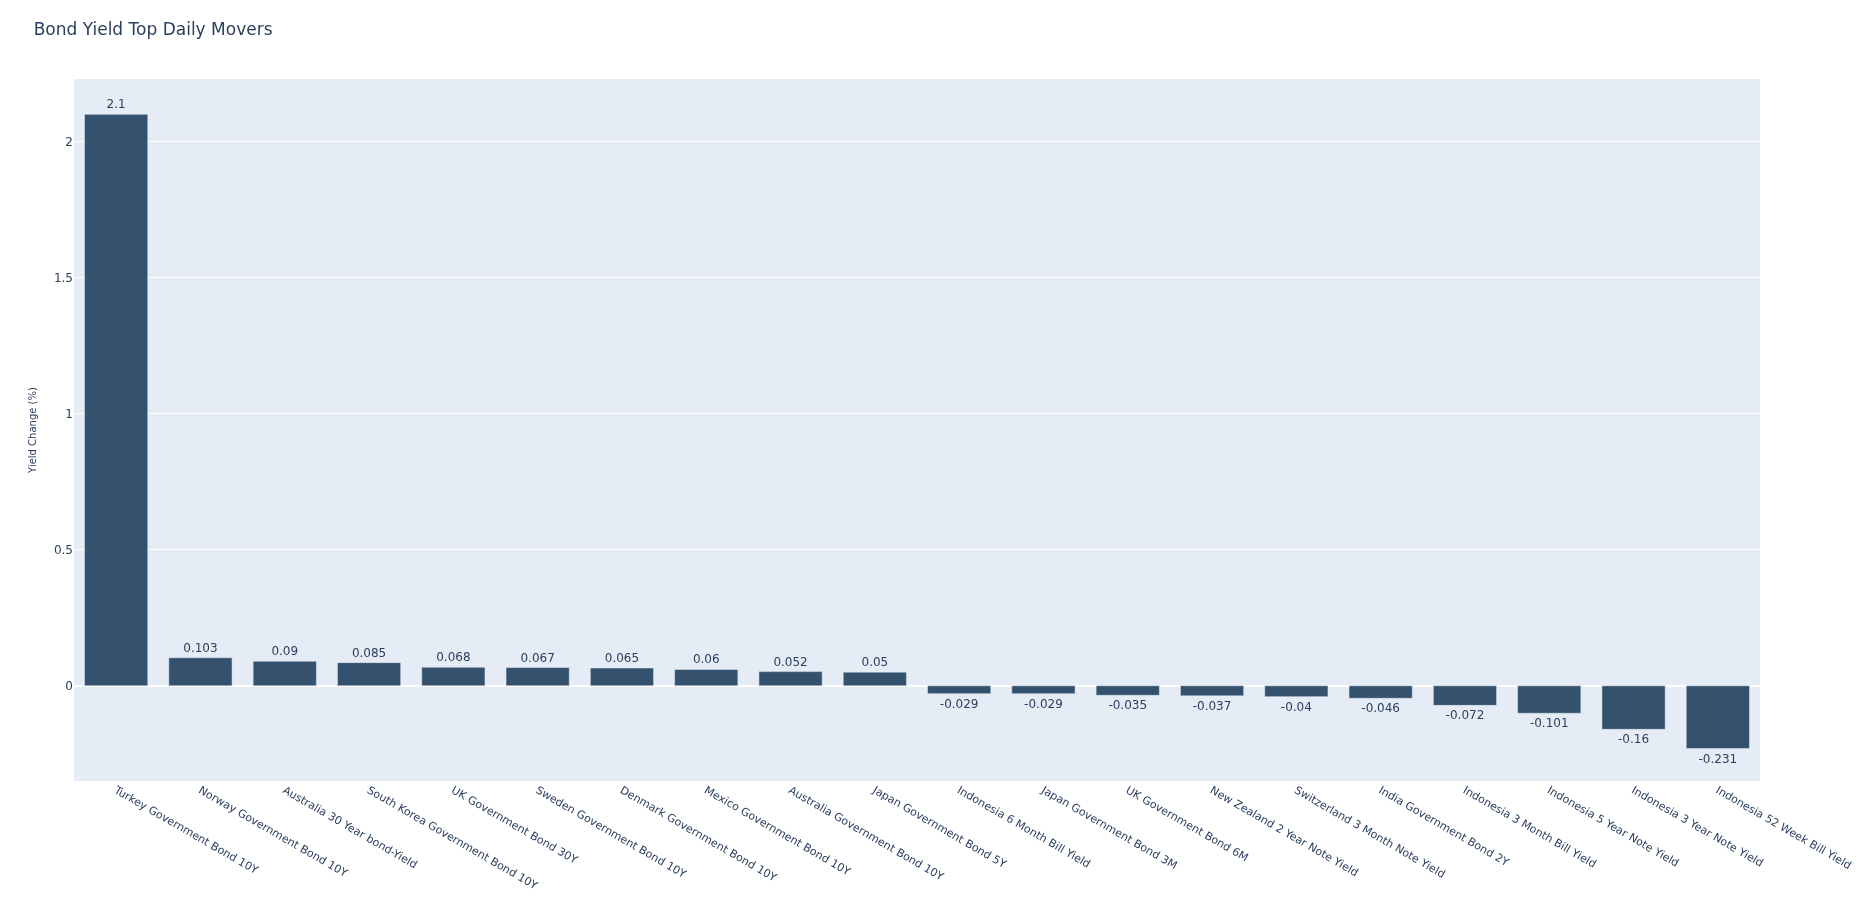 Image resolution: width=1870 pixels, height=908 pixels. Describe the element at coordinates (116, 104) in the screenshot. I see `data-label: 2.1` at that location.